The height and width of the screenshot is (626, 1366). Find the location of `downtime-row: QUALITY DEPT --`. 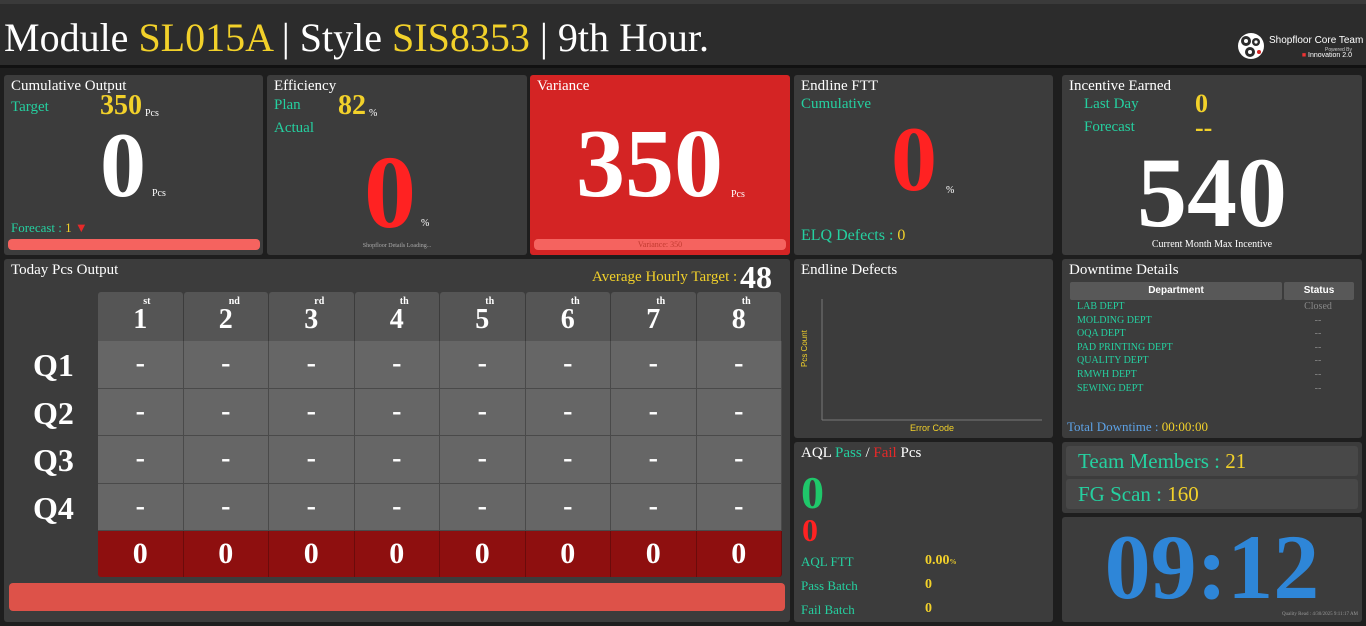

downtime-row: QUALITY DEPT -- is located at coordinates (1217, 362).